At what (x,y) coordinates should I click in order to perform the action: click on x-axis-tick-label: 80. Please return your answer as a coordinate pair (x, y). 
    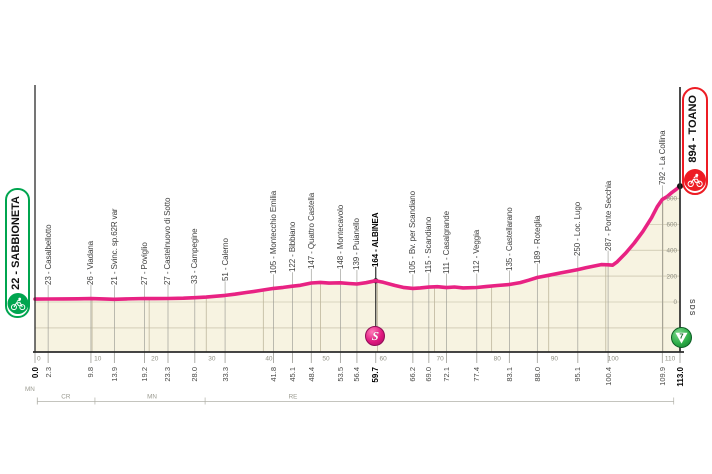
    Looking at the image, I should click on (498, 359).